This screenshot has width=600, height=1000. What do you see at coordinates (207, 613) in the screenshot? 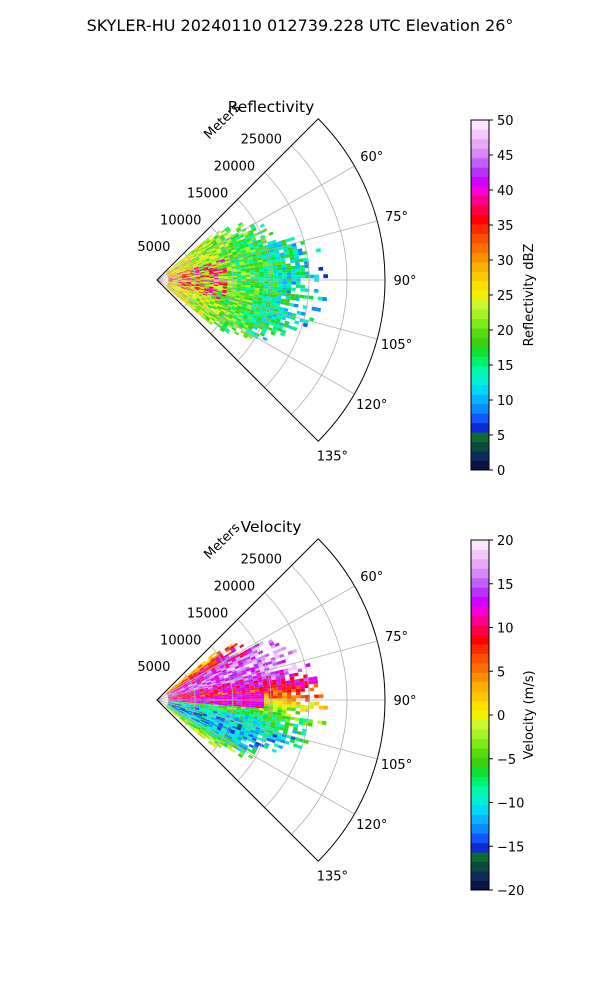
I see `radial-tick-label: 15000` at bounding box center [207, 613].